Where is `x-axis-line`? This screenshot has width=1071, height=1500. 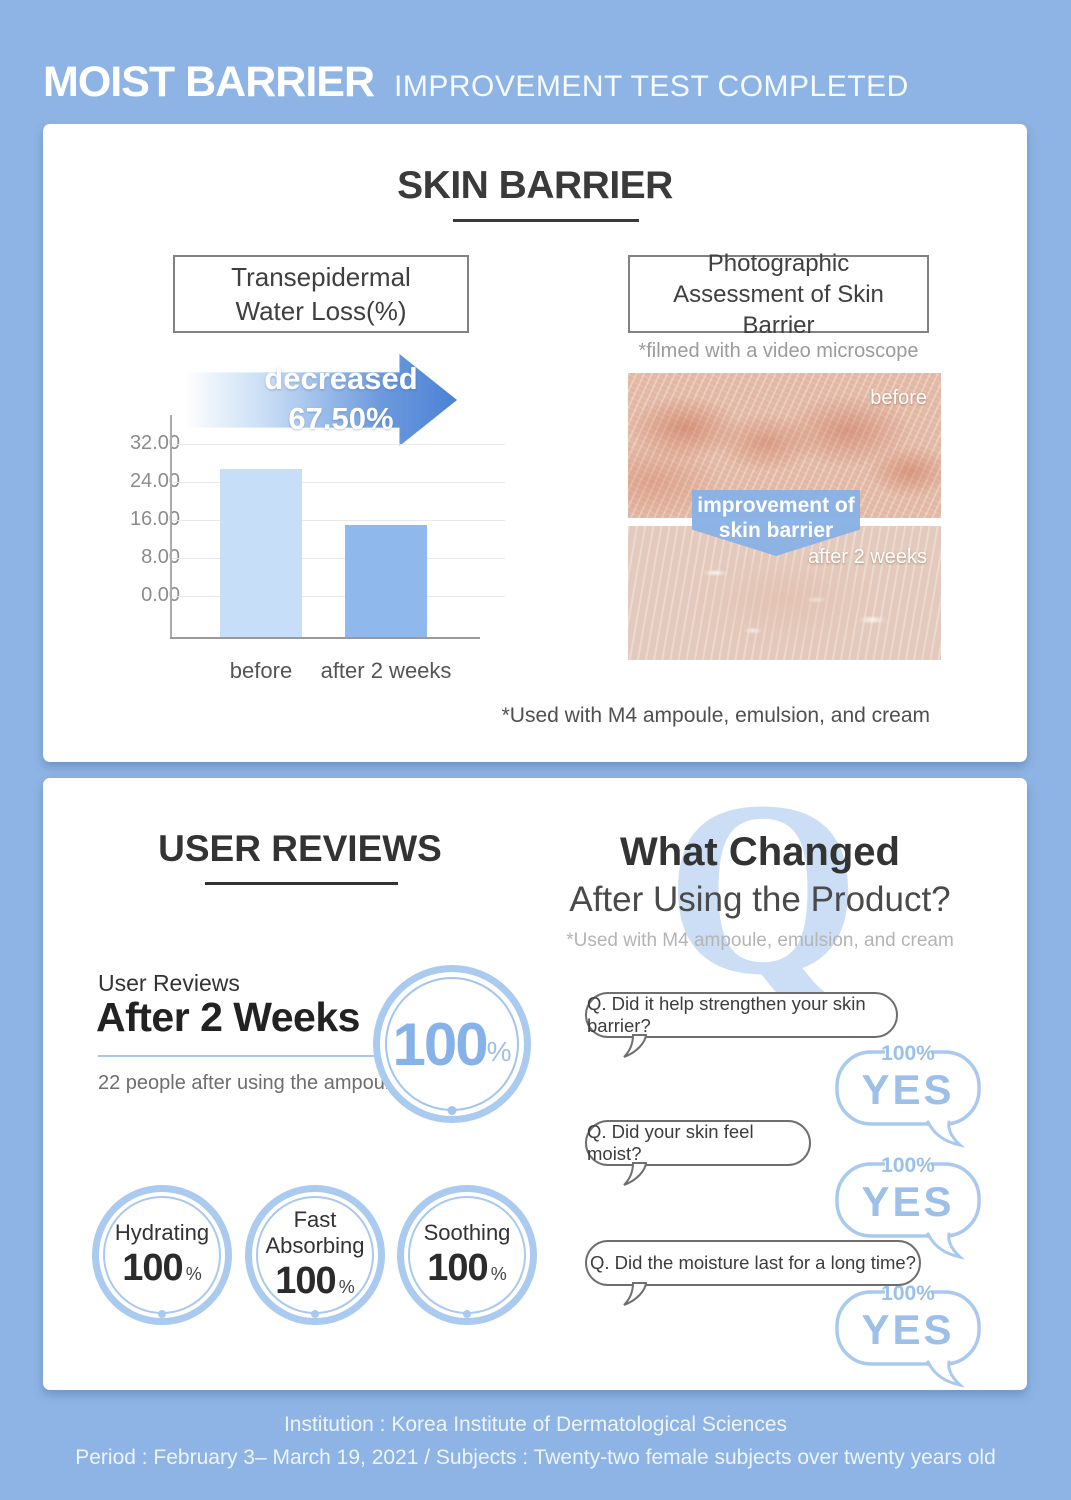
x-axis-line is located at coordinates (325, 638).